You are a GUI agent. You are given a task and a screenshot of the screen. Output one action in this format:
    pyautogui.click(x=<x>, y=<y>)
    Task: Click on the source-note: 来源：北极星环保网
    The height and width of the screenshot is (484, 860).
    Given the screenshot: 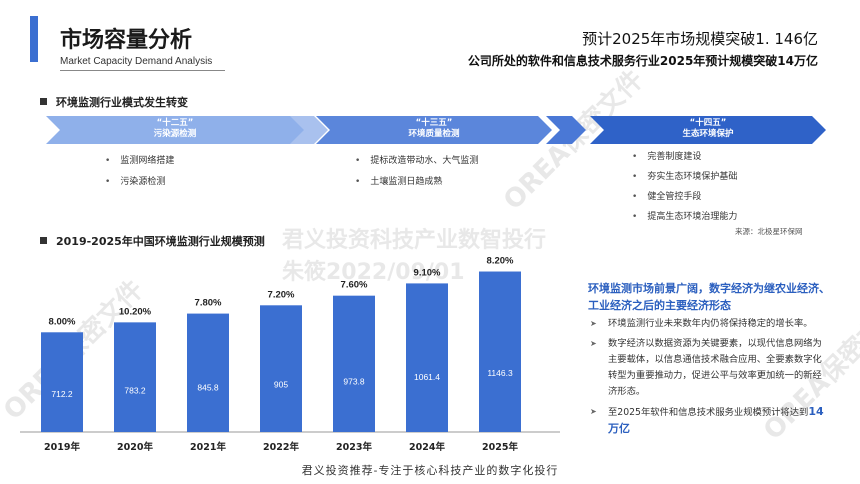 What is the action you would take?
    pyautogui.click(x=769, y=231)
    